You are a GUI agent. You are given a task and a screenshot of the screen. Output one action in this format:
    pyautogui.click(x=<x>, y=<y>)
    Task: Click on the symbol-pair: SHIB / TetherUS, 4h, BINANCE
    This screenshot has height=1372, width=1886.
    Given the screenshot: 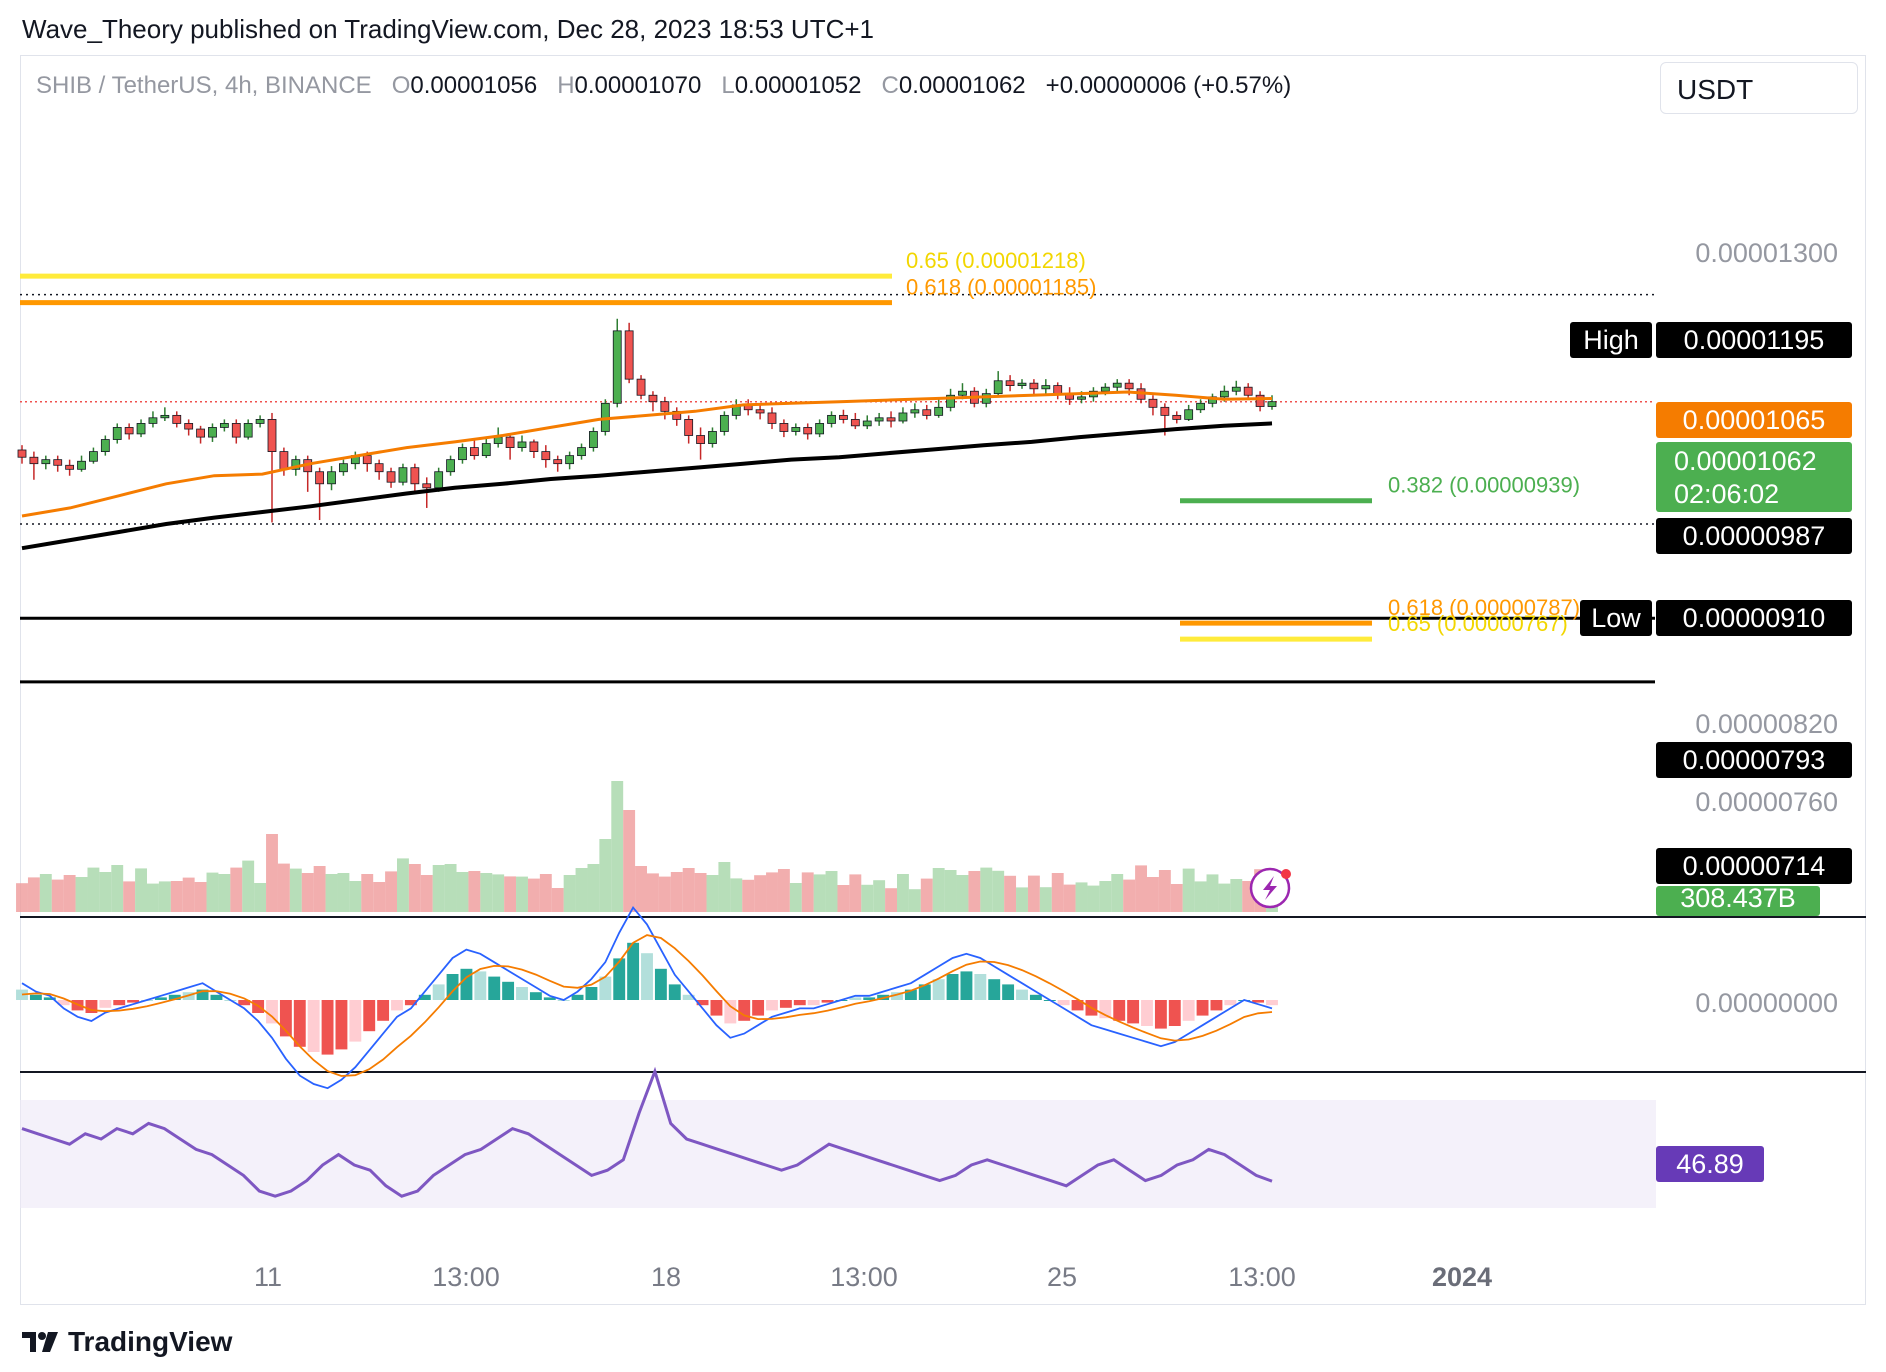 What is the action you would take?
    pyautogui.click(x=204, y=85)
    